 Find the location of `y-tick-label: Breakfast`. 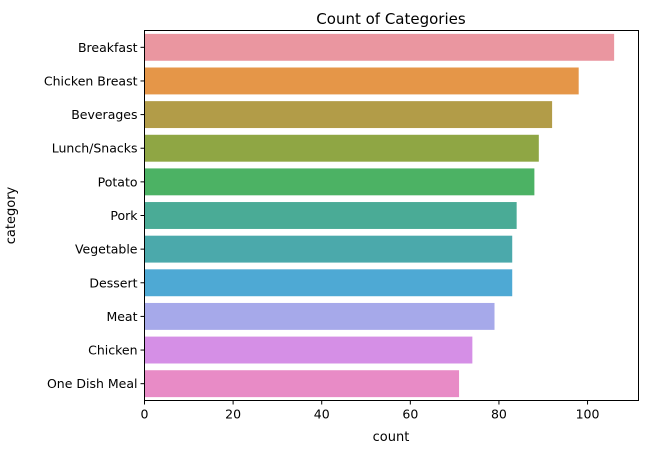

y-tick-label: Breakfast is located at coordinates (108, 47).